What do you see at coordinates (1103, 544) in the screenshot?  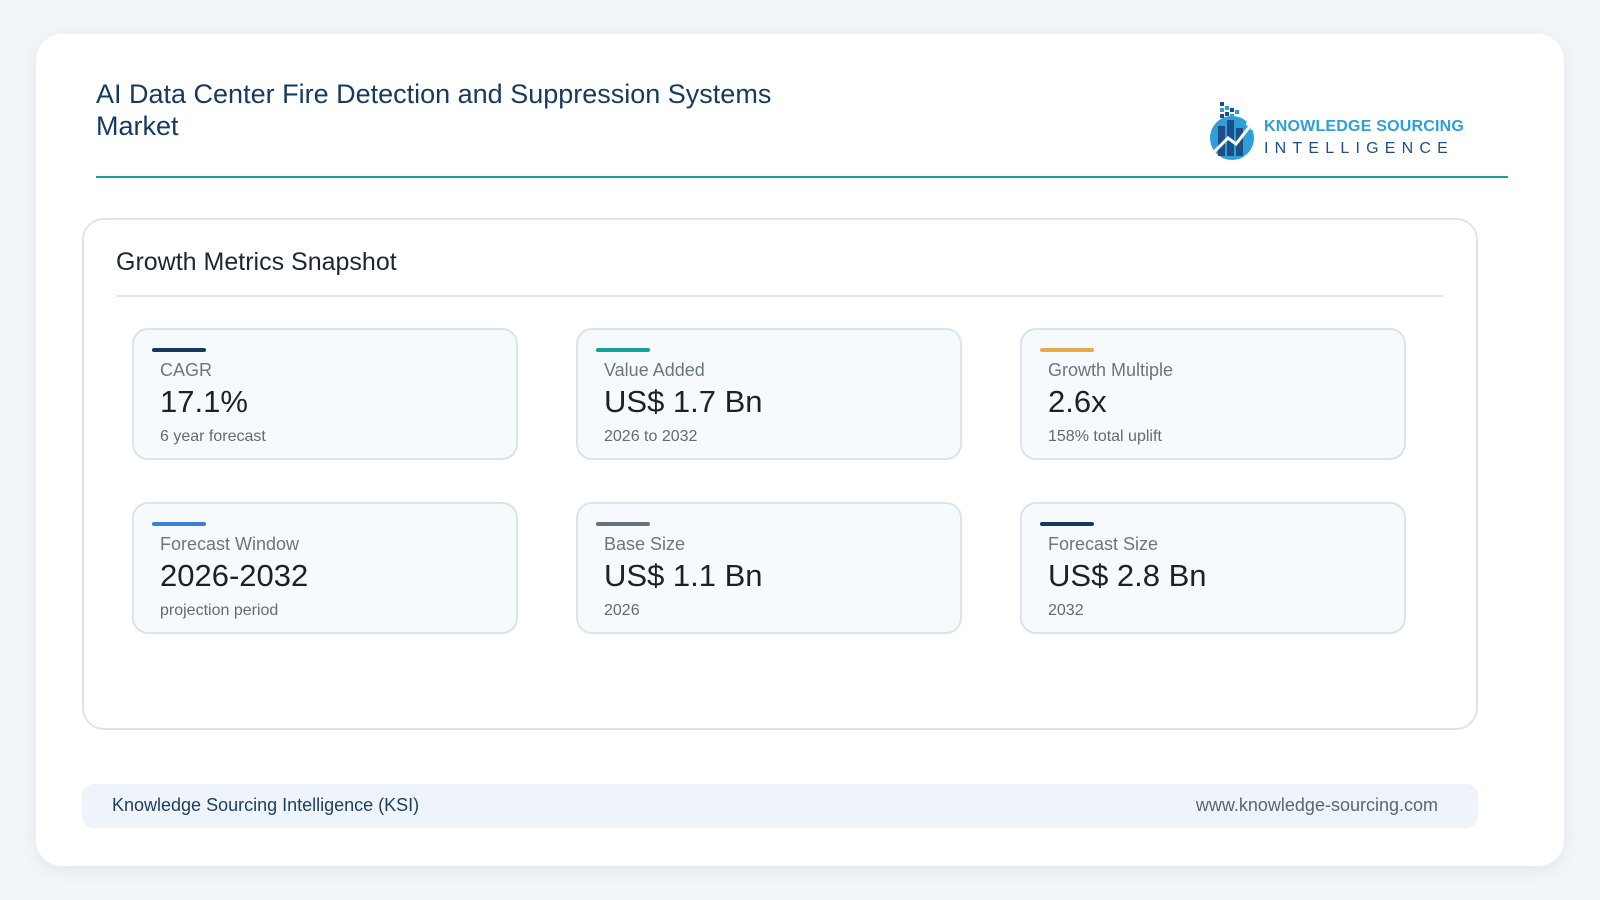 I see `metric-label: Forecast Size` at bounding box center [1103, 544].